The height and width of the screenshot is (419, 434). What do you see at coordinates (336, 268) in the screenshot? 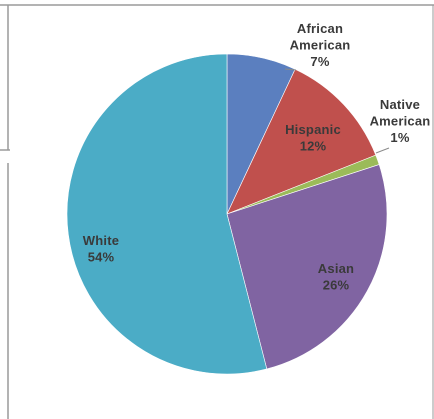
I see `slice-name-label: Asian` at bounding box center [336, 268].